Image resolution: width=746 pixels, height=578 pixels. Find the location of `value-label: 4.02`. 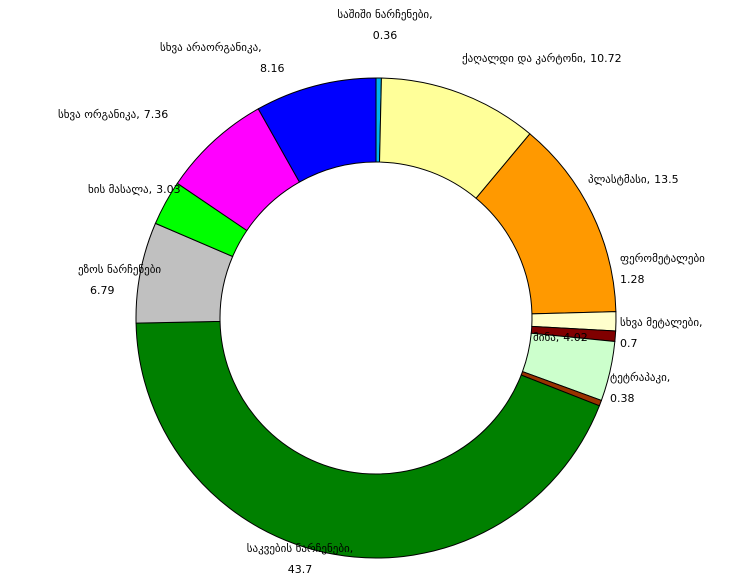

value-label: 4.02 is located at coordinates (575, 337).